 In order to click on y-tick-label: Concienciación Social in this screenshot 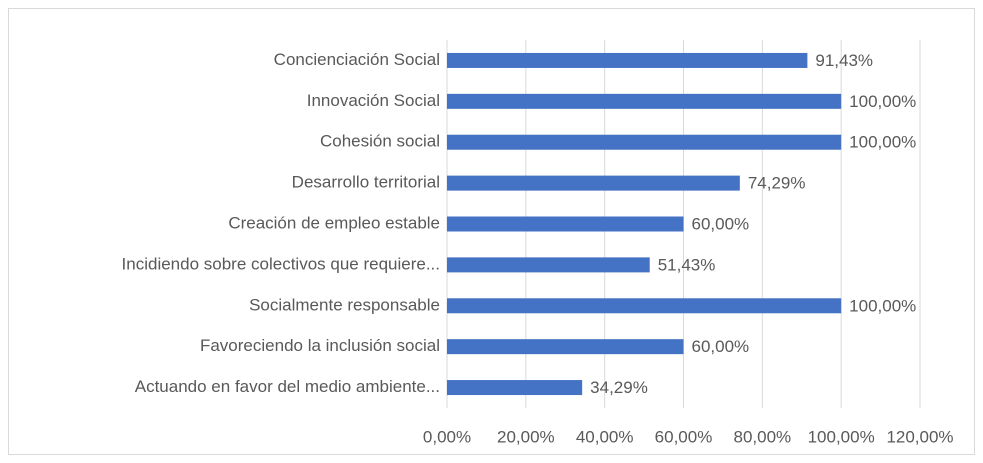, I will do `click(357, 59)`.